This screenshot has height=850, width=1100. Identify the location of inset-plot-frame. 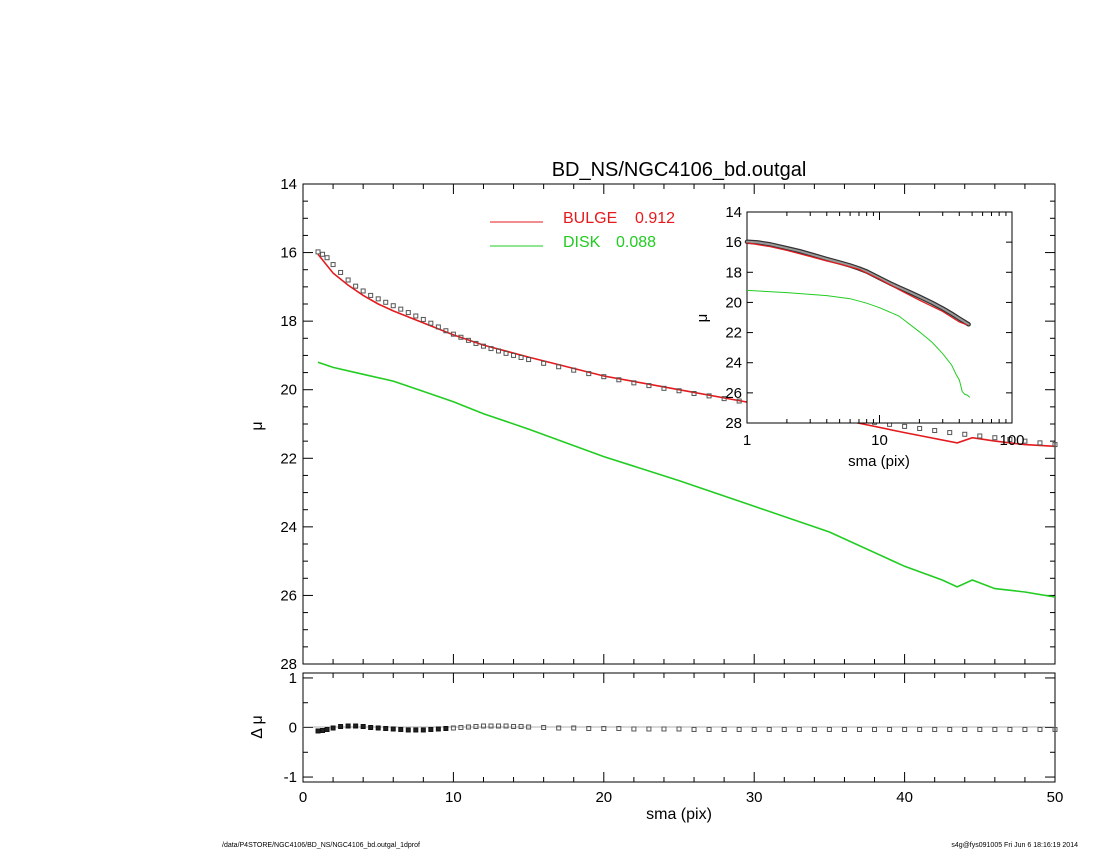
(879, 317).